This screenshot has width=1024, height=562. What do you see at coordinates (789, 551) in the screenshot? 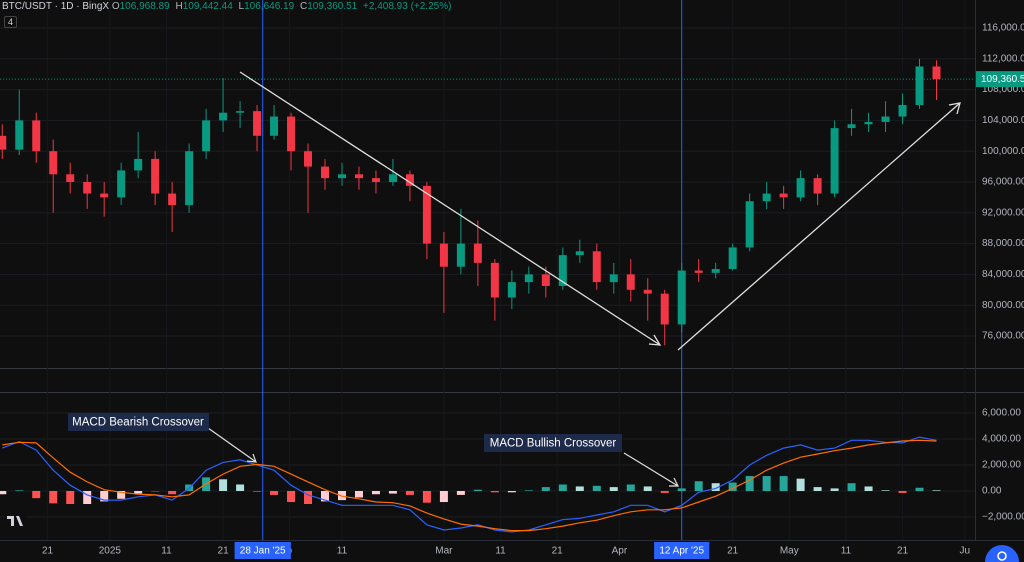
I see `x-tick-label: May` at bounding box center [789, 551].